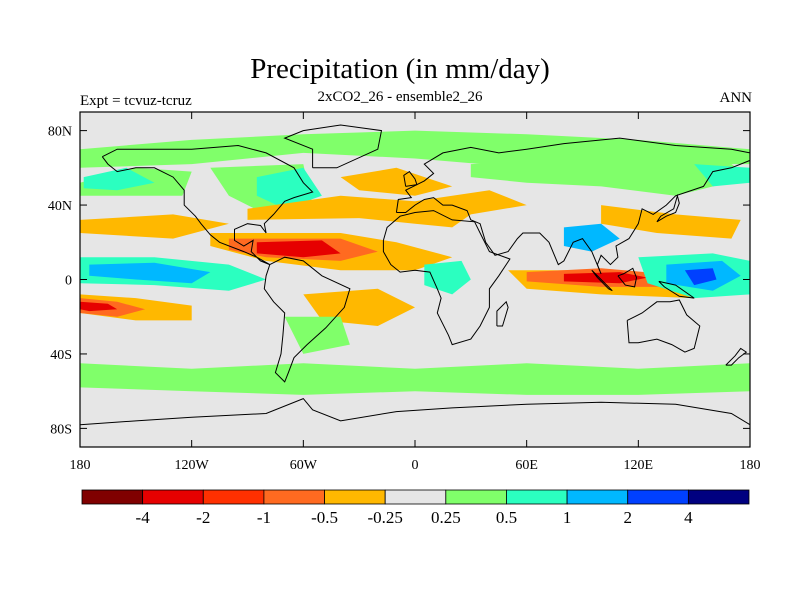  I want to click on x-tick-label: 120E, so click(639, 465).